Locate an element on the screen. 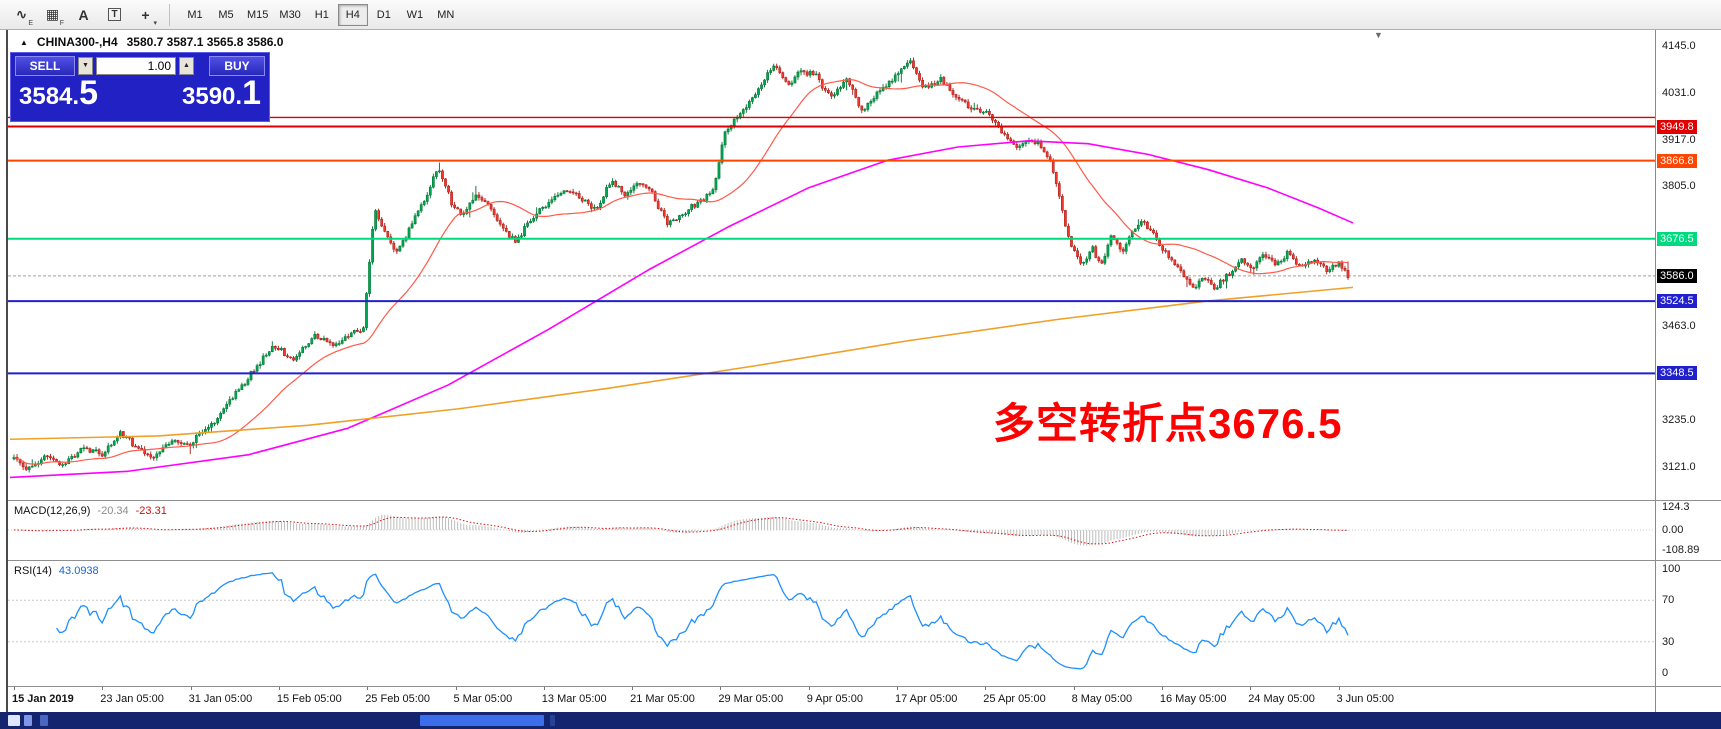 This screenshot has height=729, width=1721. chart-tool-e-icon-glyph: ∿ is located at coordinates (21, 14).